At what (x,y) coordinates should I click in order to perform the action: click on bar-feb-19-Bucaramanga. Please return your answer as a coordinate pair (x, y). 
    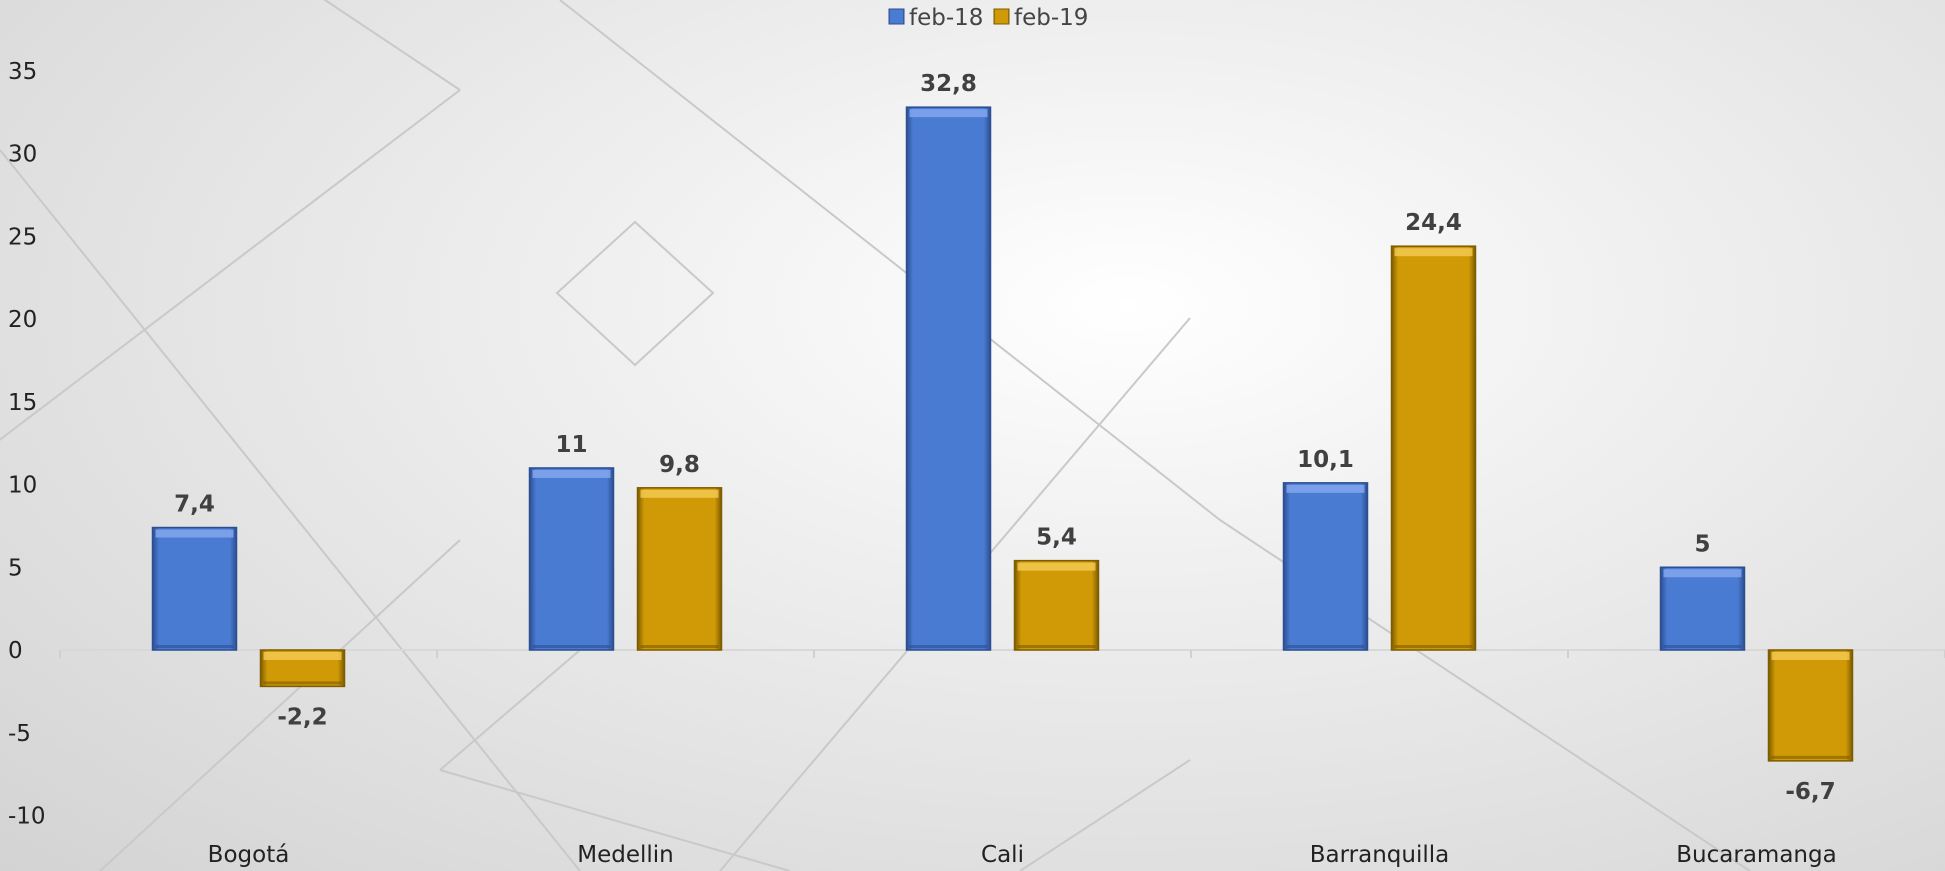
    Looking at the image, I should click on (1810, 705).